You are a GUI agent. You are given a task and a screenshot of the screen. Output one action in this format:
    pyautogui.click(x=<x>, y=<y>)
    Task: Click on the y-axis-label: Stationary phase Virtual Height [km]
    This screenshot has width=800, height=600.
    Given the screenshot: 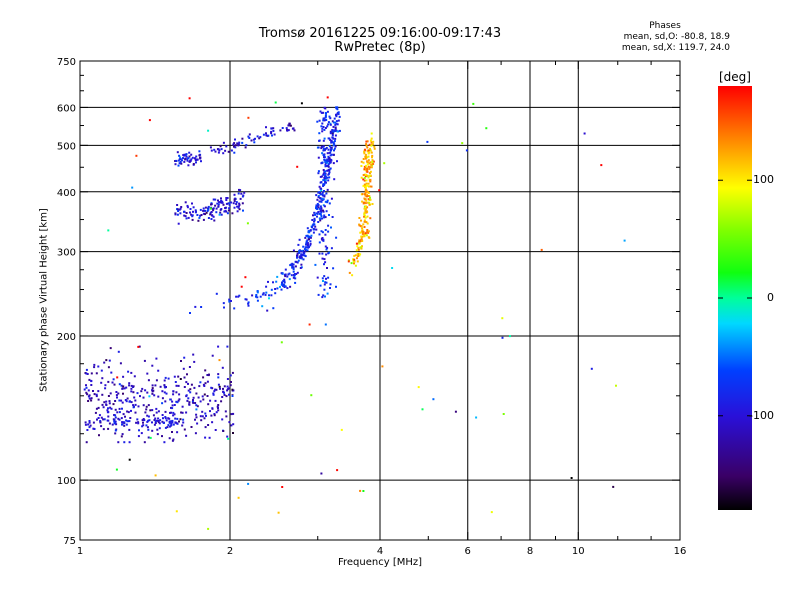 What is the action you would take?
    pyautogui.click(x=44, y=300)
    